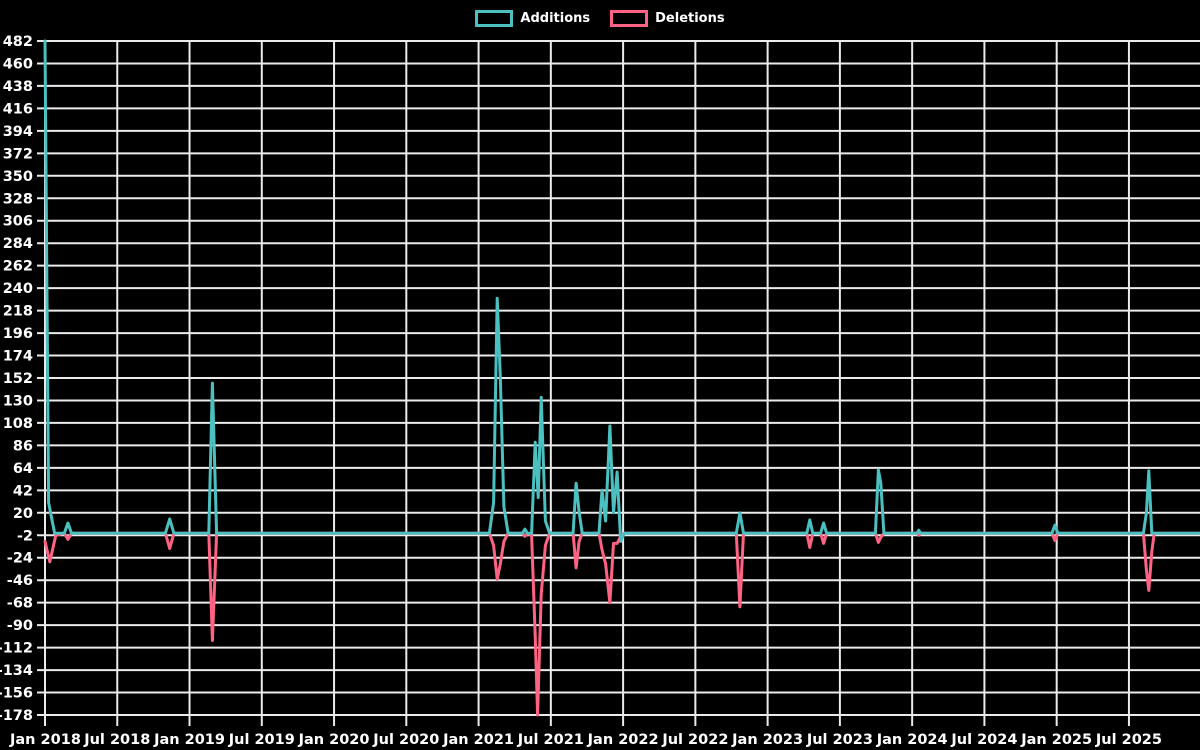 Image resolution: width=1200 pixels, height=750 pixels. I want to click on y-tick-label: -90, so click(20, 626).